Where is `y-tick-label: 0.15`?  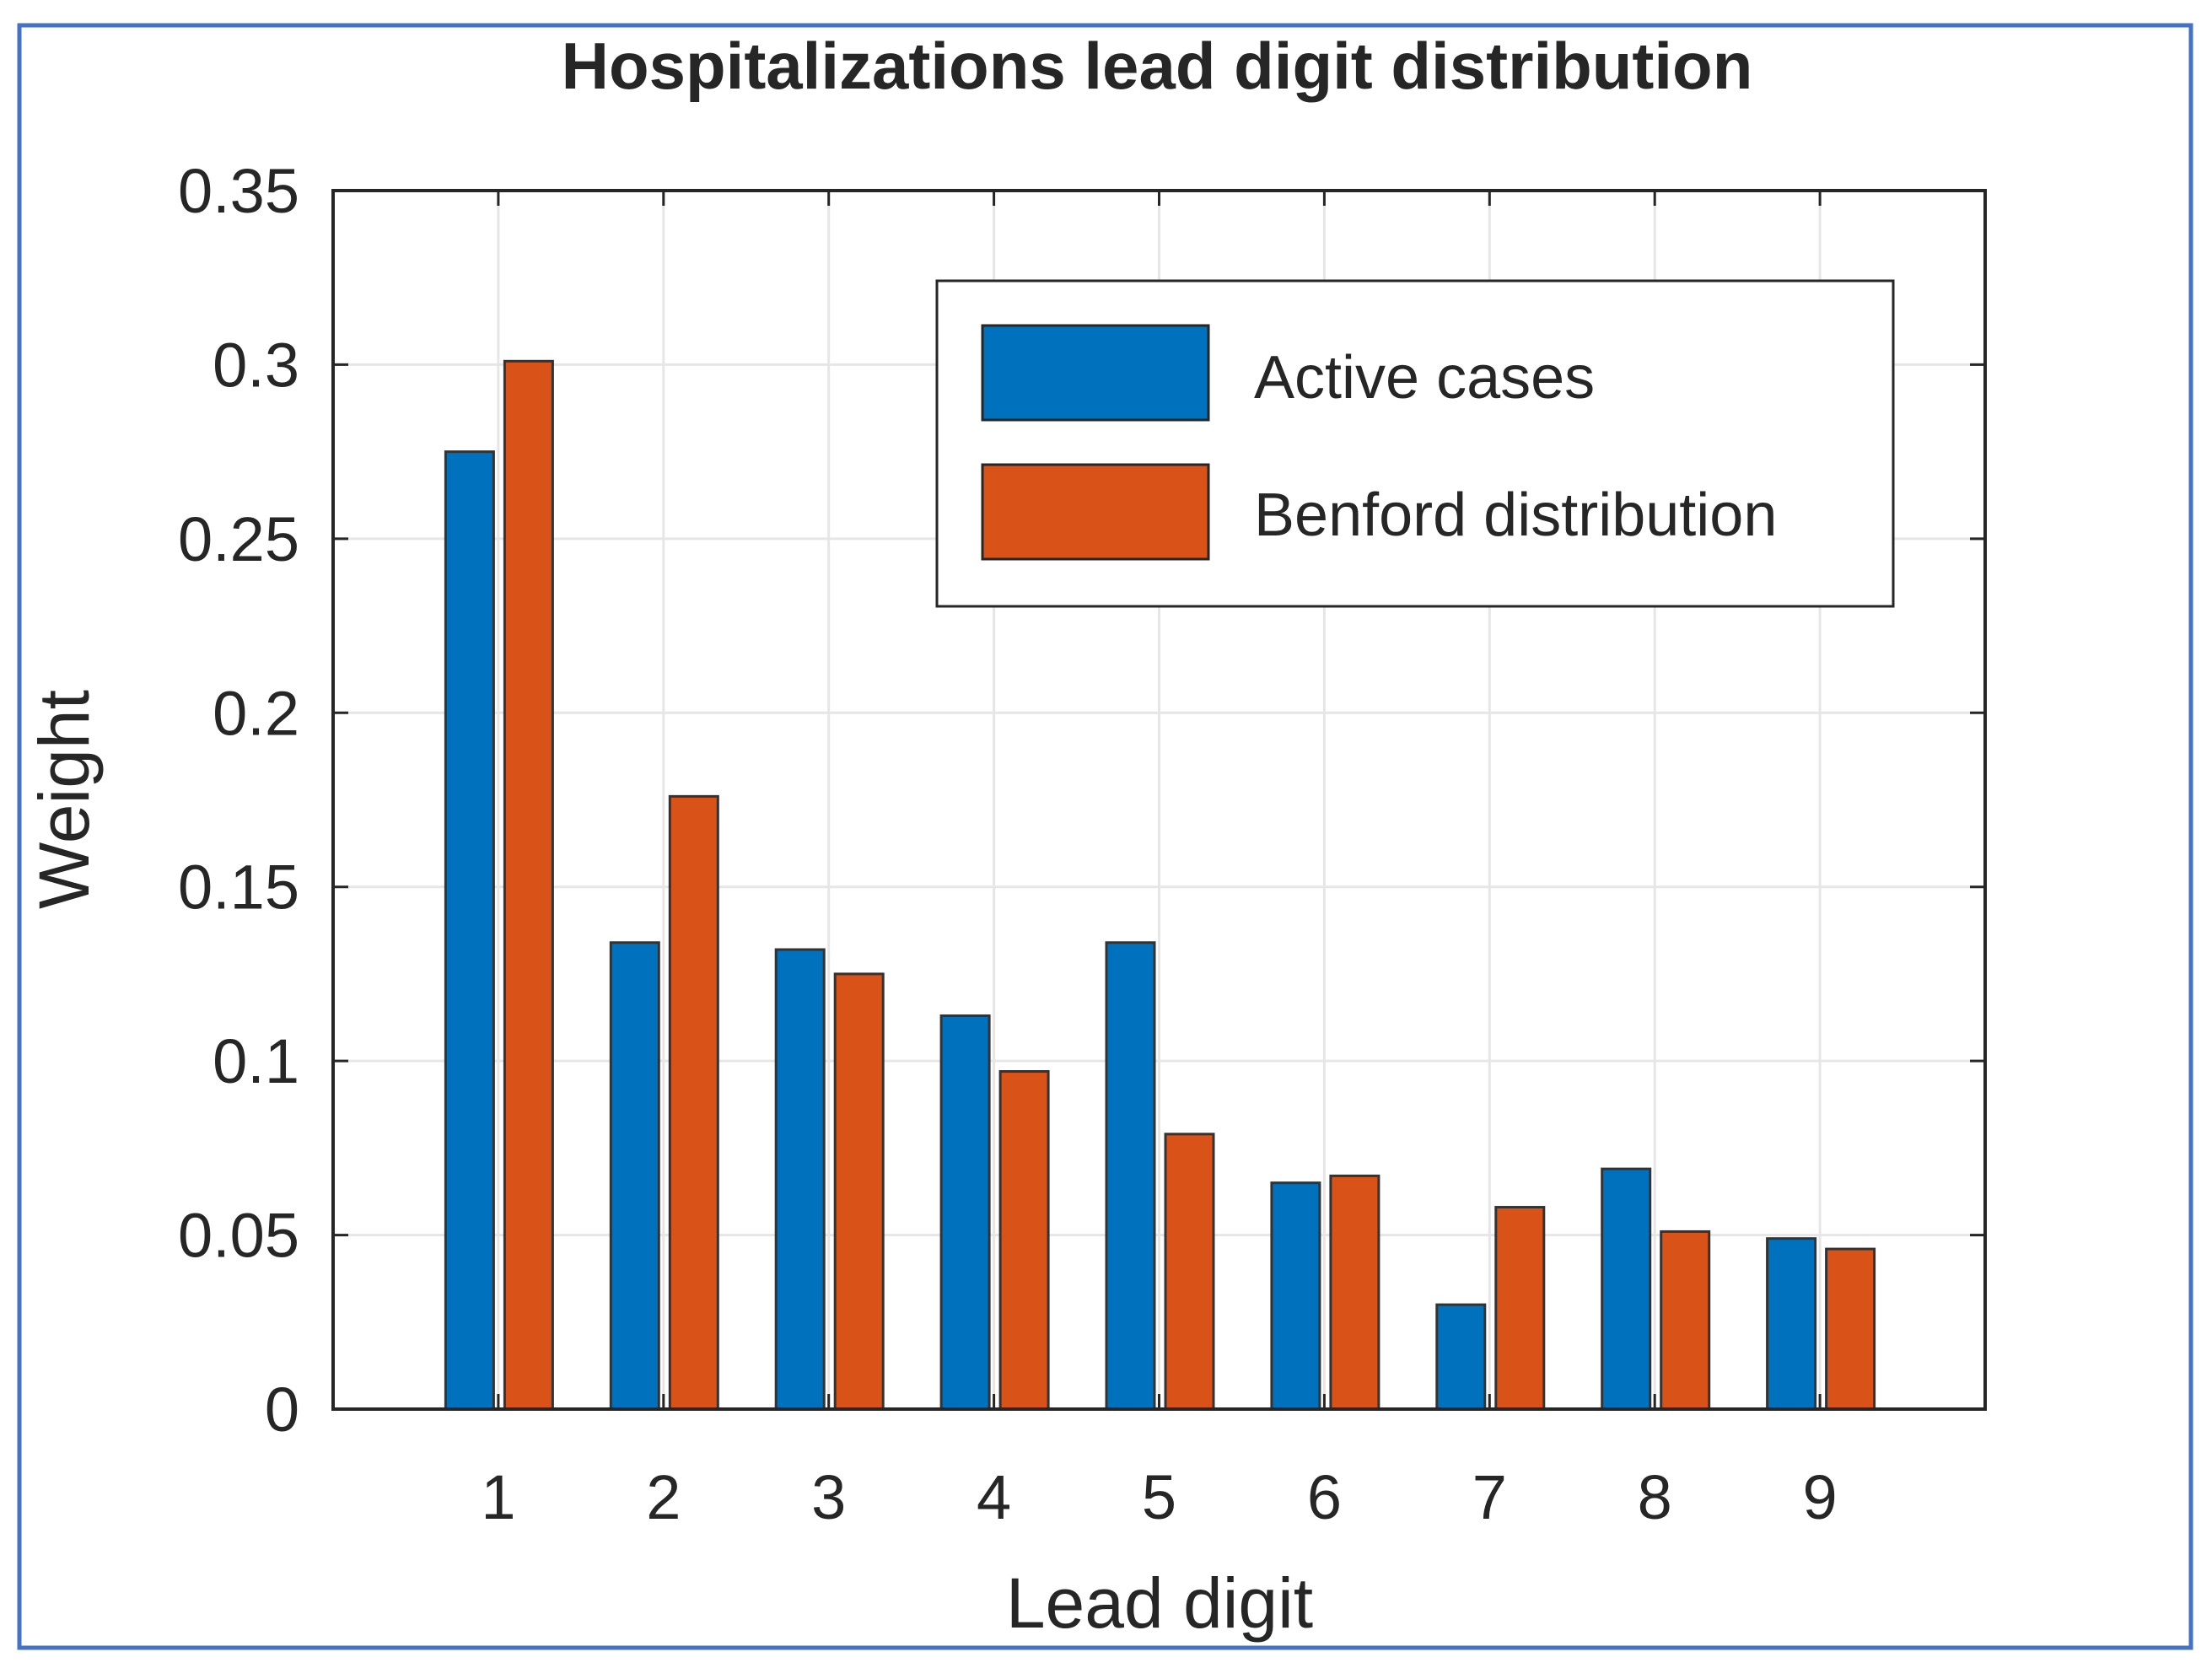
y-tick-label: 0.15 is located at coordinates (238, 888).